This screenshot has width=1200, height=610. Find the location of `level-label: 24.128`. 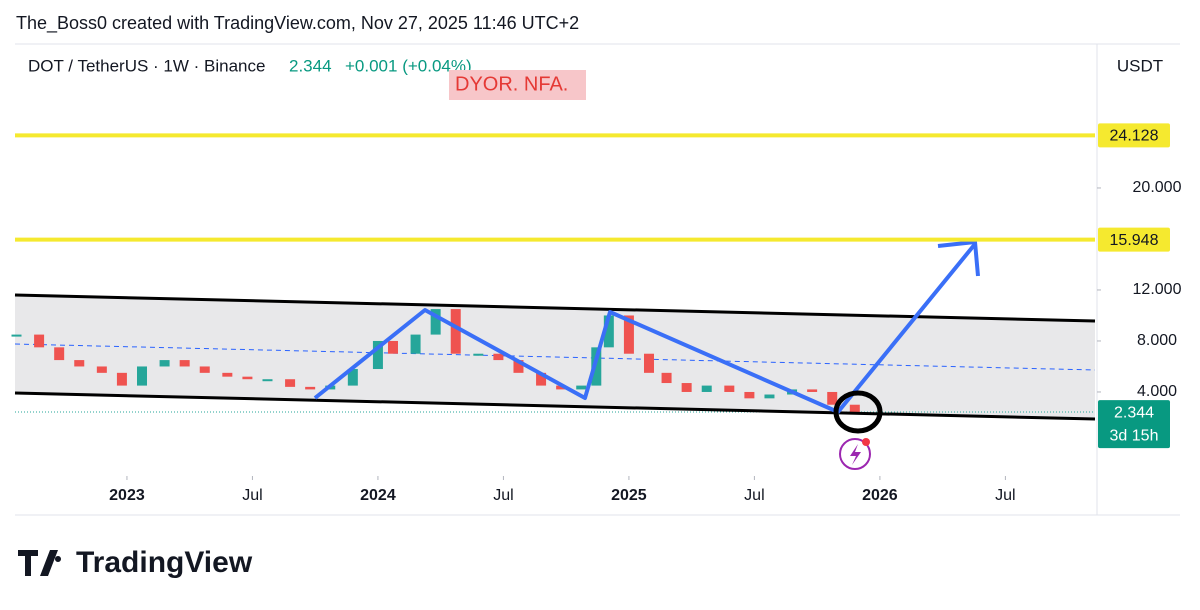

level-label: 24.128 is located at coordinates (1134, 136).